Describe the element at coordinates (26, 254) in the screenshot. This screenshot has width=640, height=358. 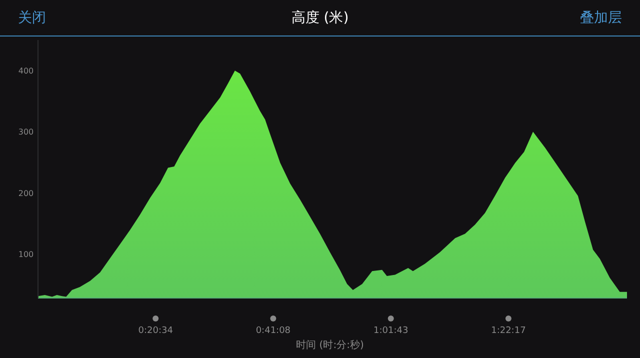
I see `y-tick-label: 100` at that location.